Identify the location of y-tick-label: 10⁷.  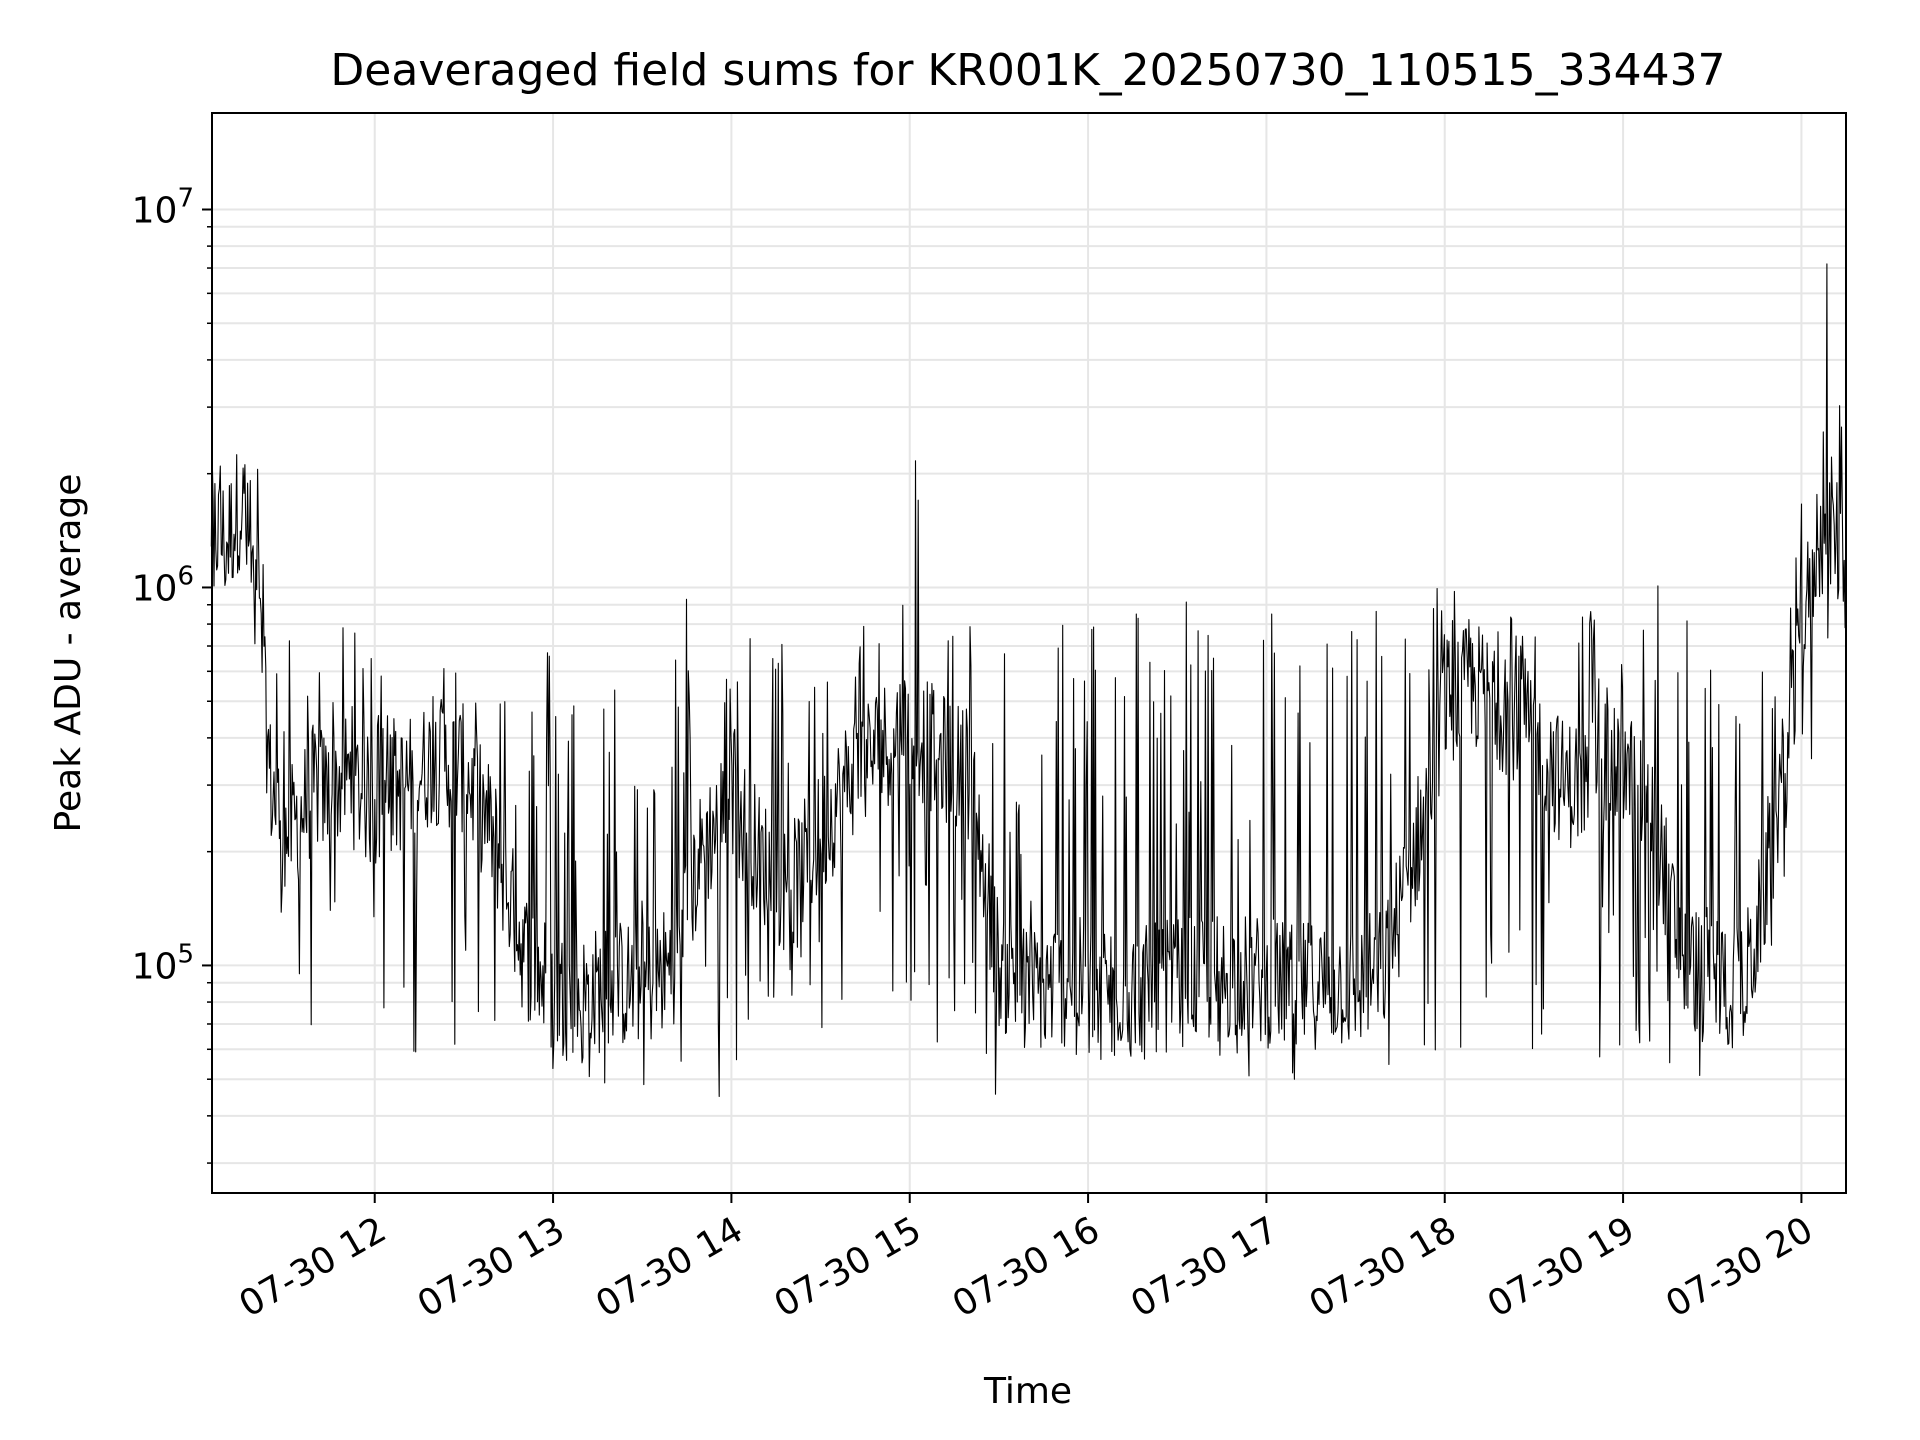
(163, 207).